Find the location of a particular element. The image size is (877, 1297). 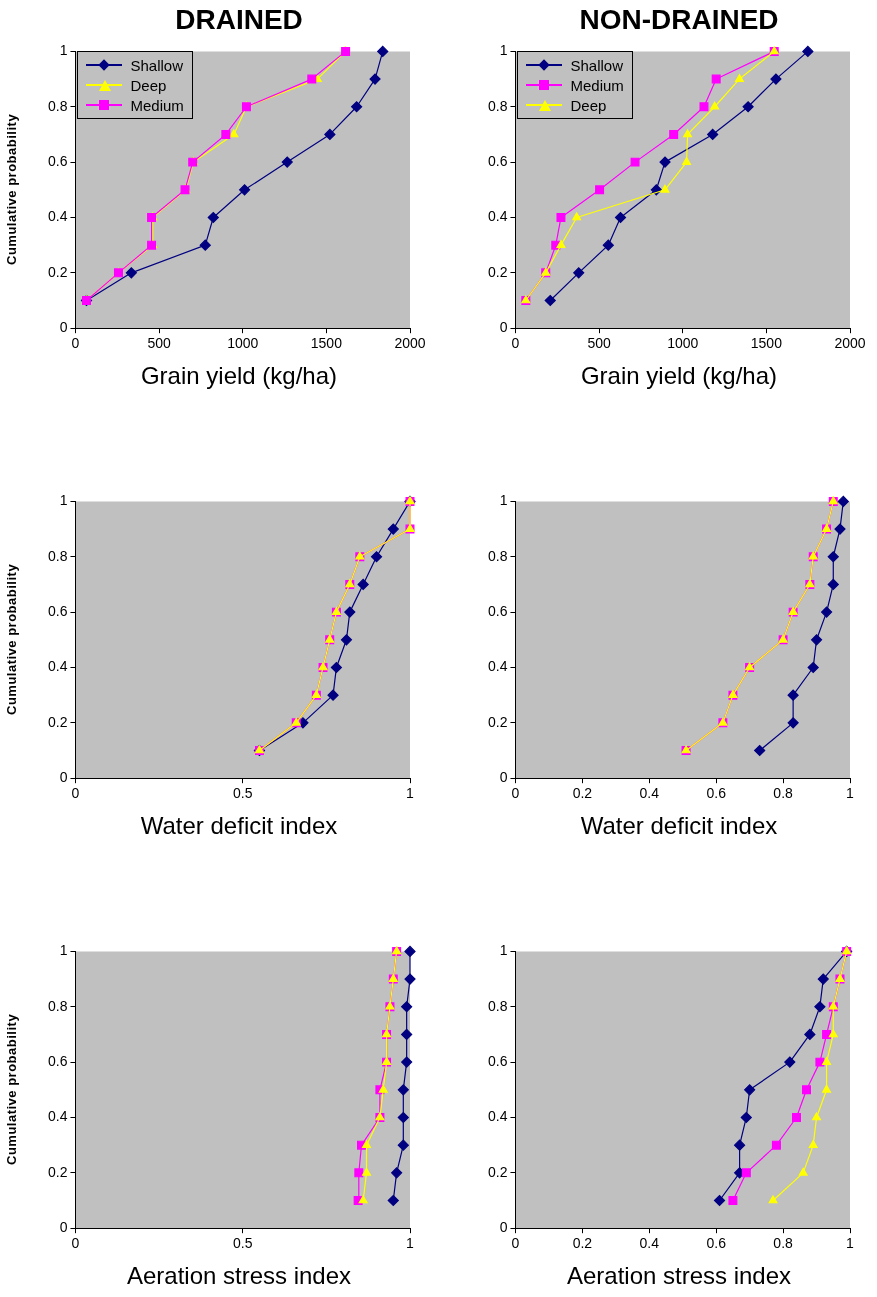

chart-title: NON-DRAINED is located at coordinates (679, 20).